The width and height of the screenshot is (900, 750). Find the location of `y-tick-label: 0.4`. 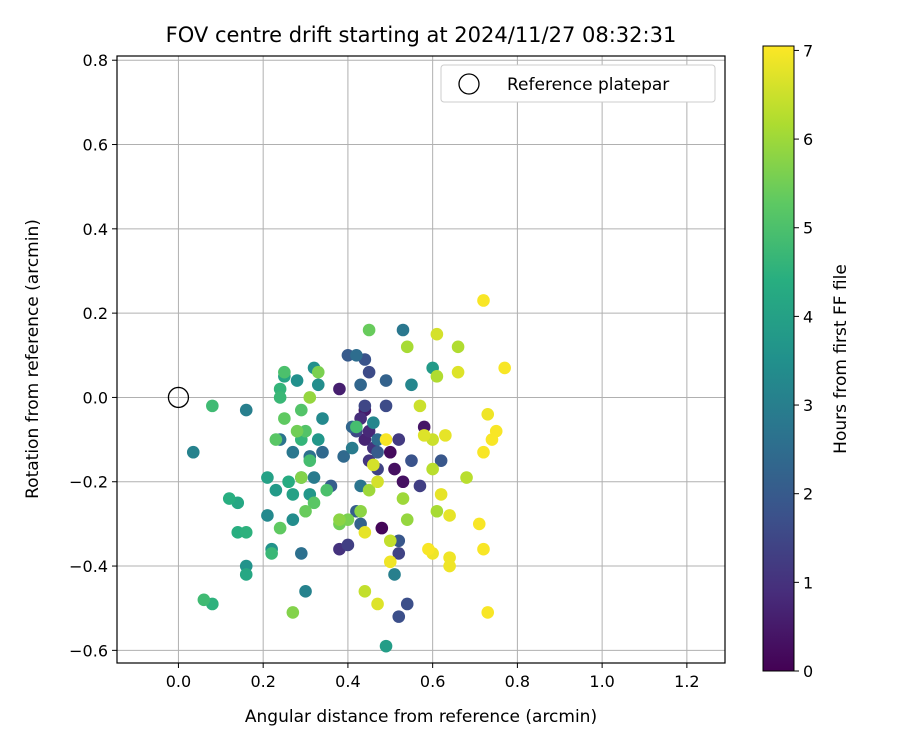

y-tick-label: 0.4 is located at coordinates (95, 229).